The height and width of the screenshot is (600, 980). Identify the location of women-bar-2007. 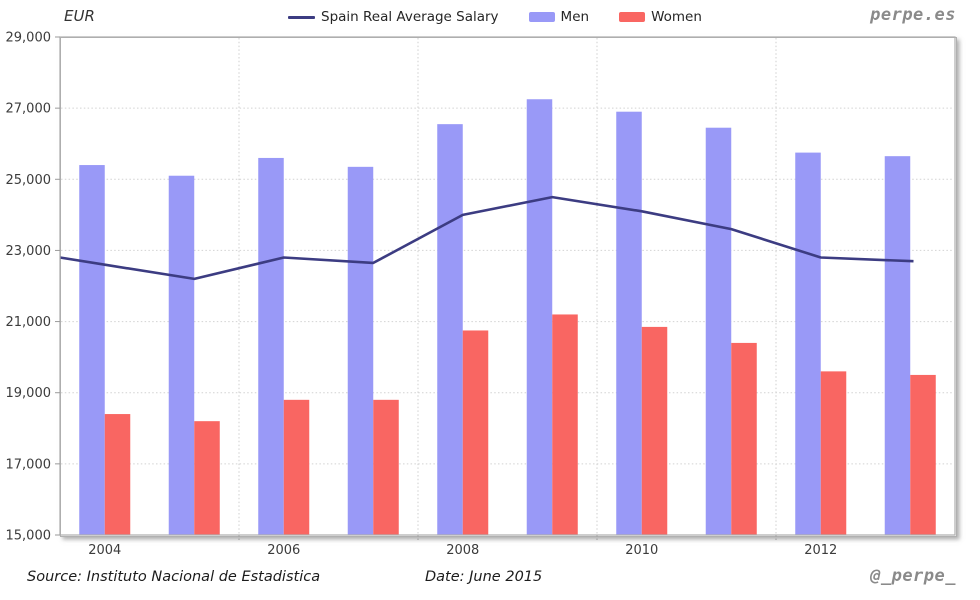
(386, 467).